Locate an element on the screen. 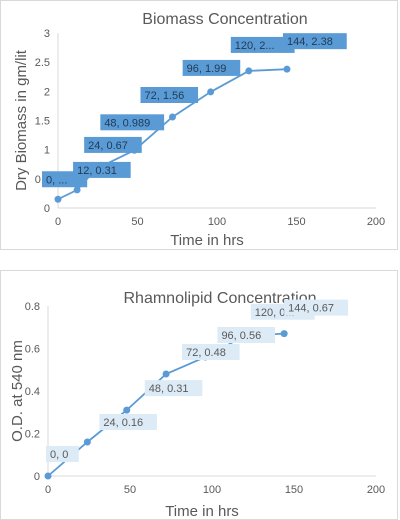 Image resolution: width=400 pixels, height=520 pixels. y-tick-label: 2 is located at coordinates (47, 92).